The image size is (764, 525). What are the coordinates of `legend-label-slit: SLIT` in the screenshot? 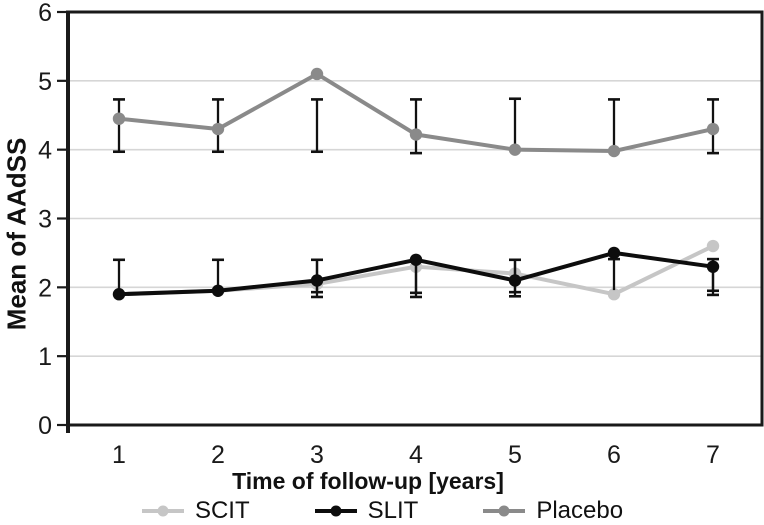 It's located at (393, 510).